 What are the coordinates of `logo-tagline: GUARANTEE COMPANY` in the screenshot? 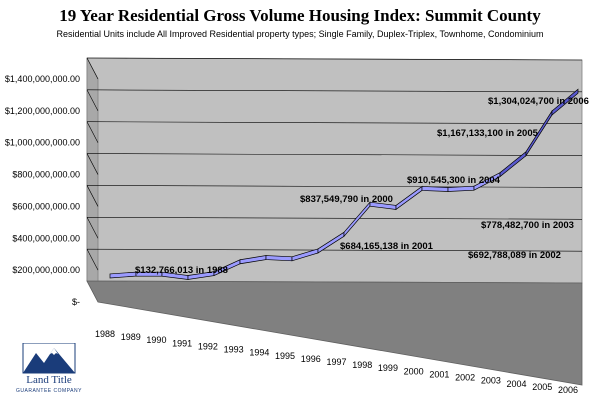 It's located at (49, 391).